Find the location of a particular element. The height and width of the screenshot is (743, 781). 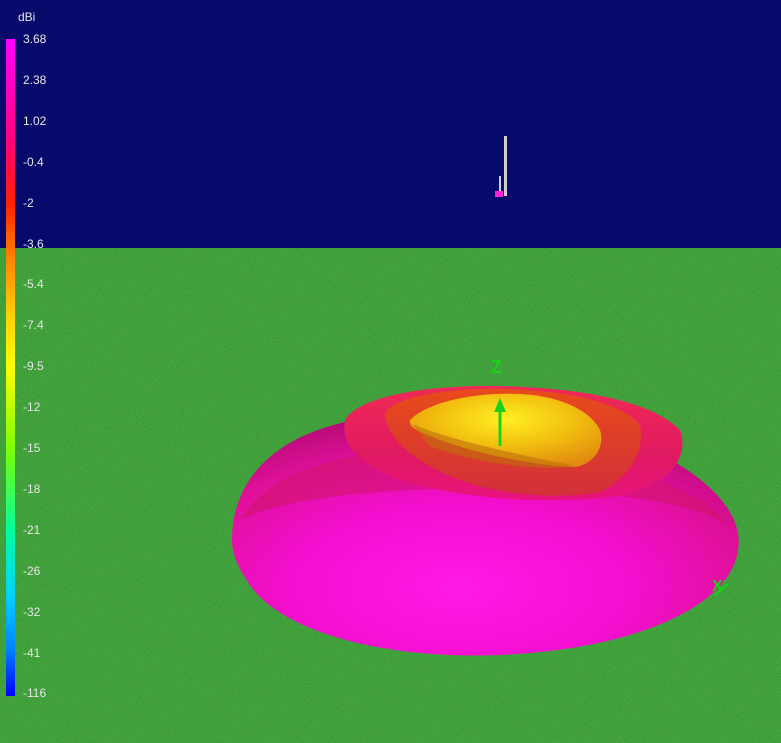

legend-tick-label: -3.6 is located at coordinates (33, 243).